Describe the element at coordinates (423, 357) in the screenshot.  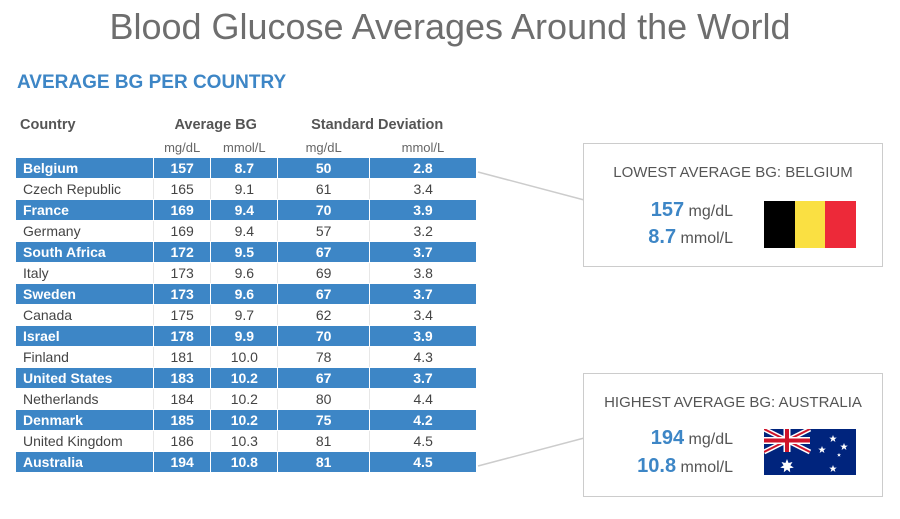
I see `cell-sd-mmol: 4.3` at that location.